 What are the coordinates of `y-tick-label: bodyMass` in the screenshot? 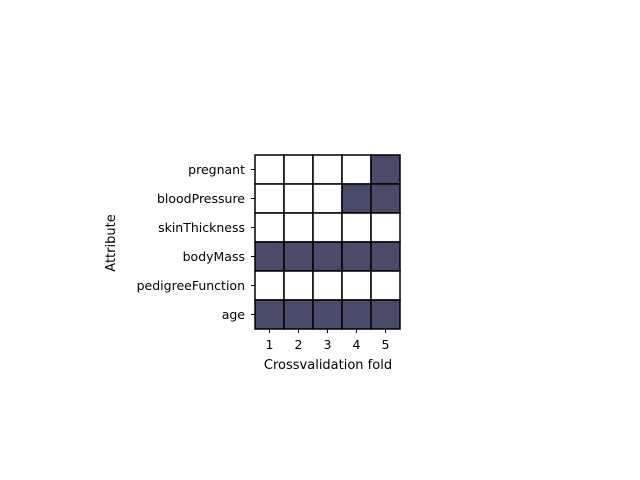 It's located at (214, 256).